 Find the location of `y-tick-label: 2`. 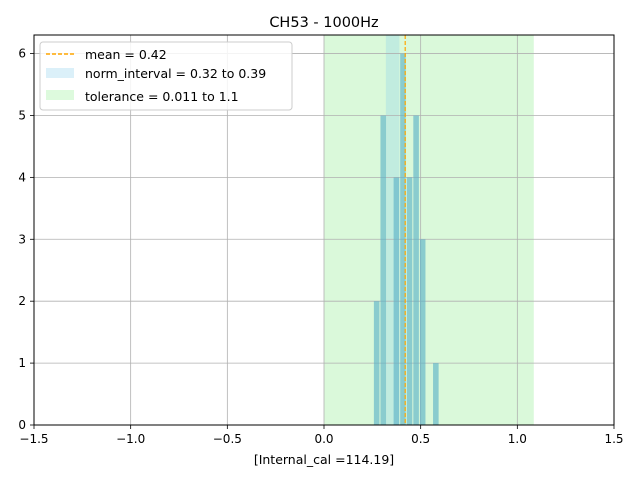

y-tick-label: 2 is located at coordinates (22, 301).